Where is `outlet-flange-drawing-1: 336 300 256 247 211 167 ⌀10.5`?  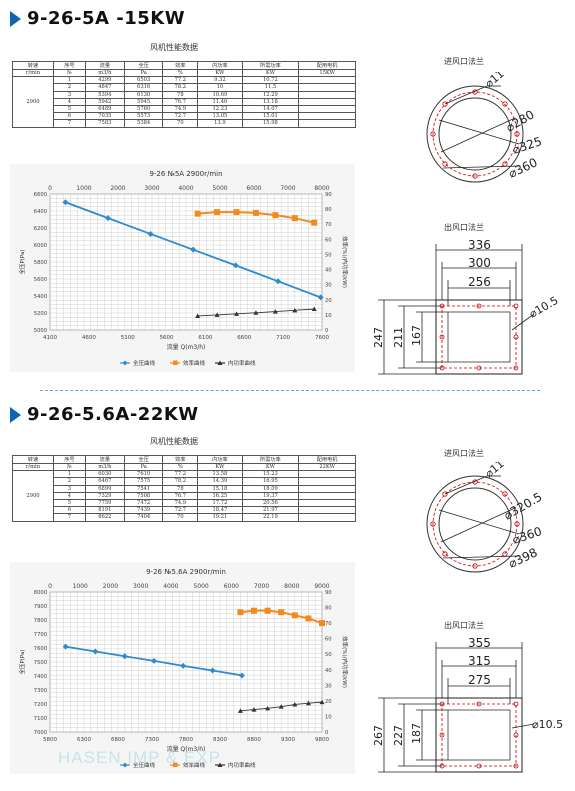
outlet-flange-drawing-1: 336 300 256 247 211 167 ⌀10.5 is located at coordinates (466, 306).